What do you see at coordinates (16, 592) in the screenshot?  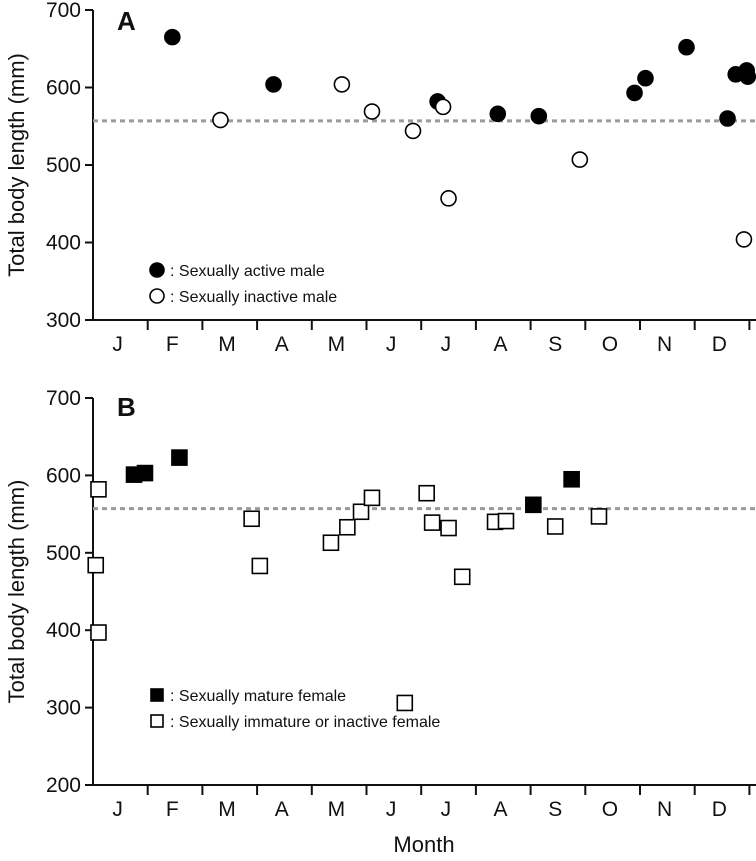 I see `panel-b-y-axis-title: Total body length (mm)` at bounding box center [16, 592].